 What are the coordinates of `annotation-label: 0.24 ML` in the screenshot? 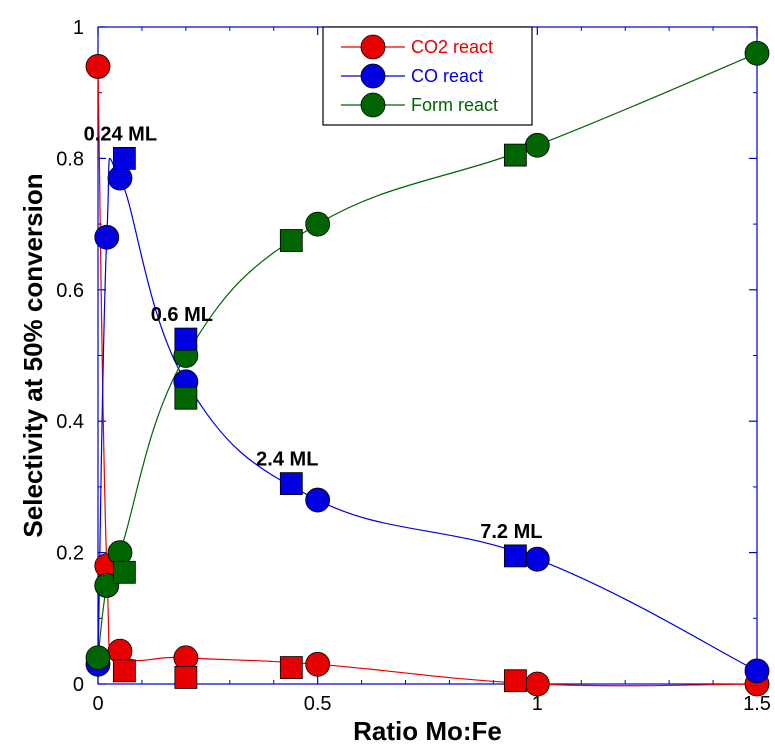 It's located at (120, 134).